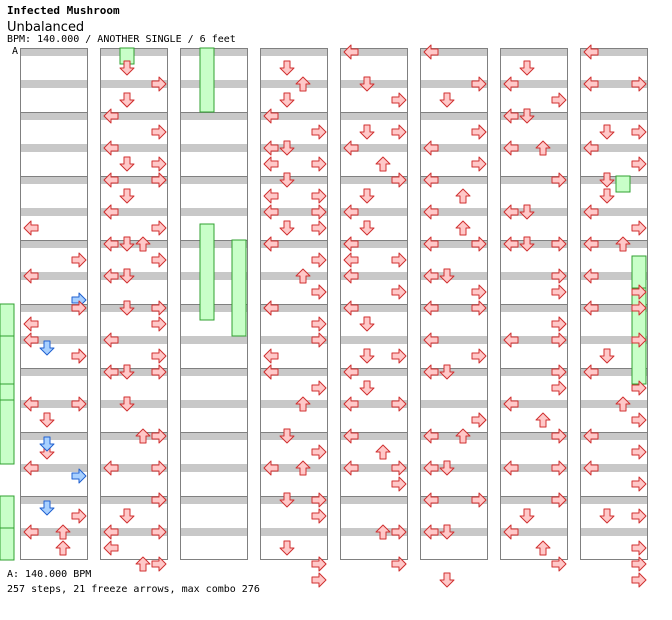  I want to click on song-title: Unbalanced, so click(46, 27).